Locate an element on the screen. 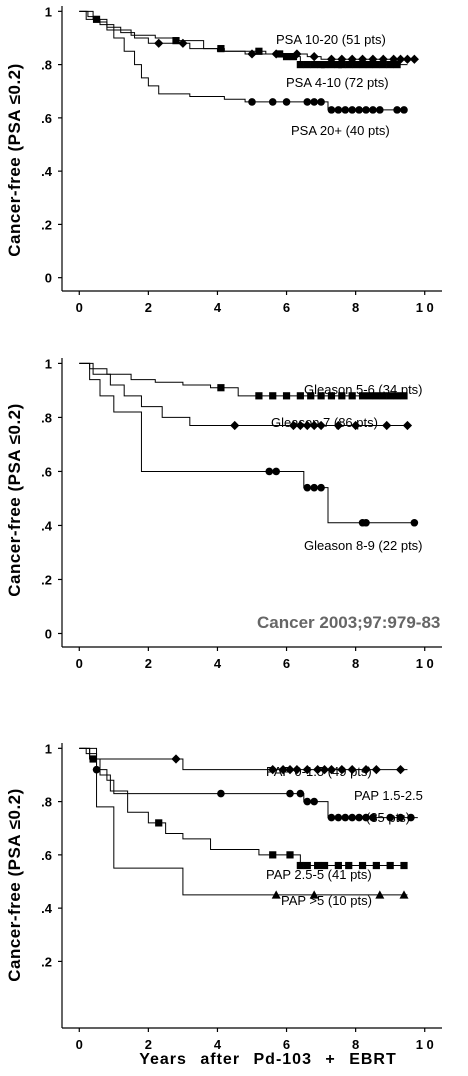 The image size is (468, 1076). series-label: PSA 4-10 (72 pts) is located at coordinates (337, 82).